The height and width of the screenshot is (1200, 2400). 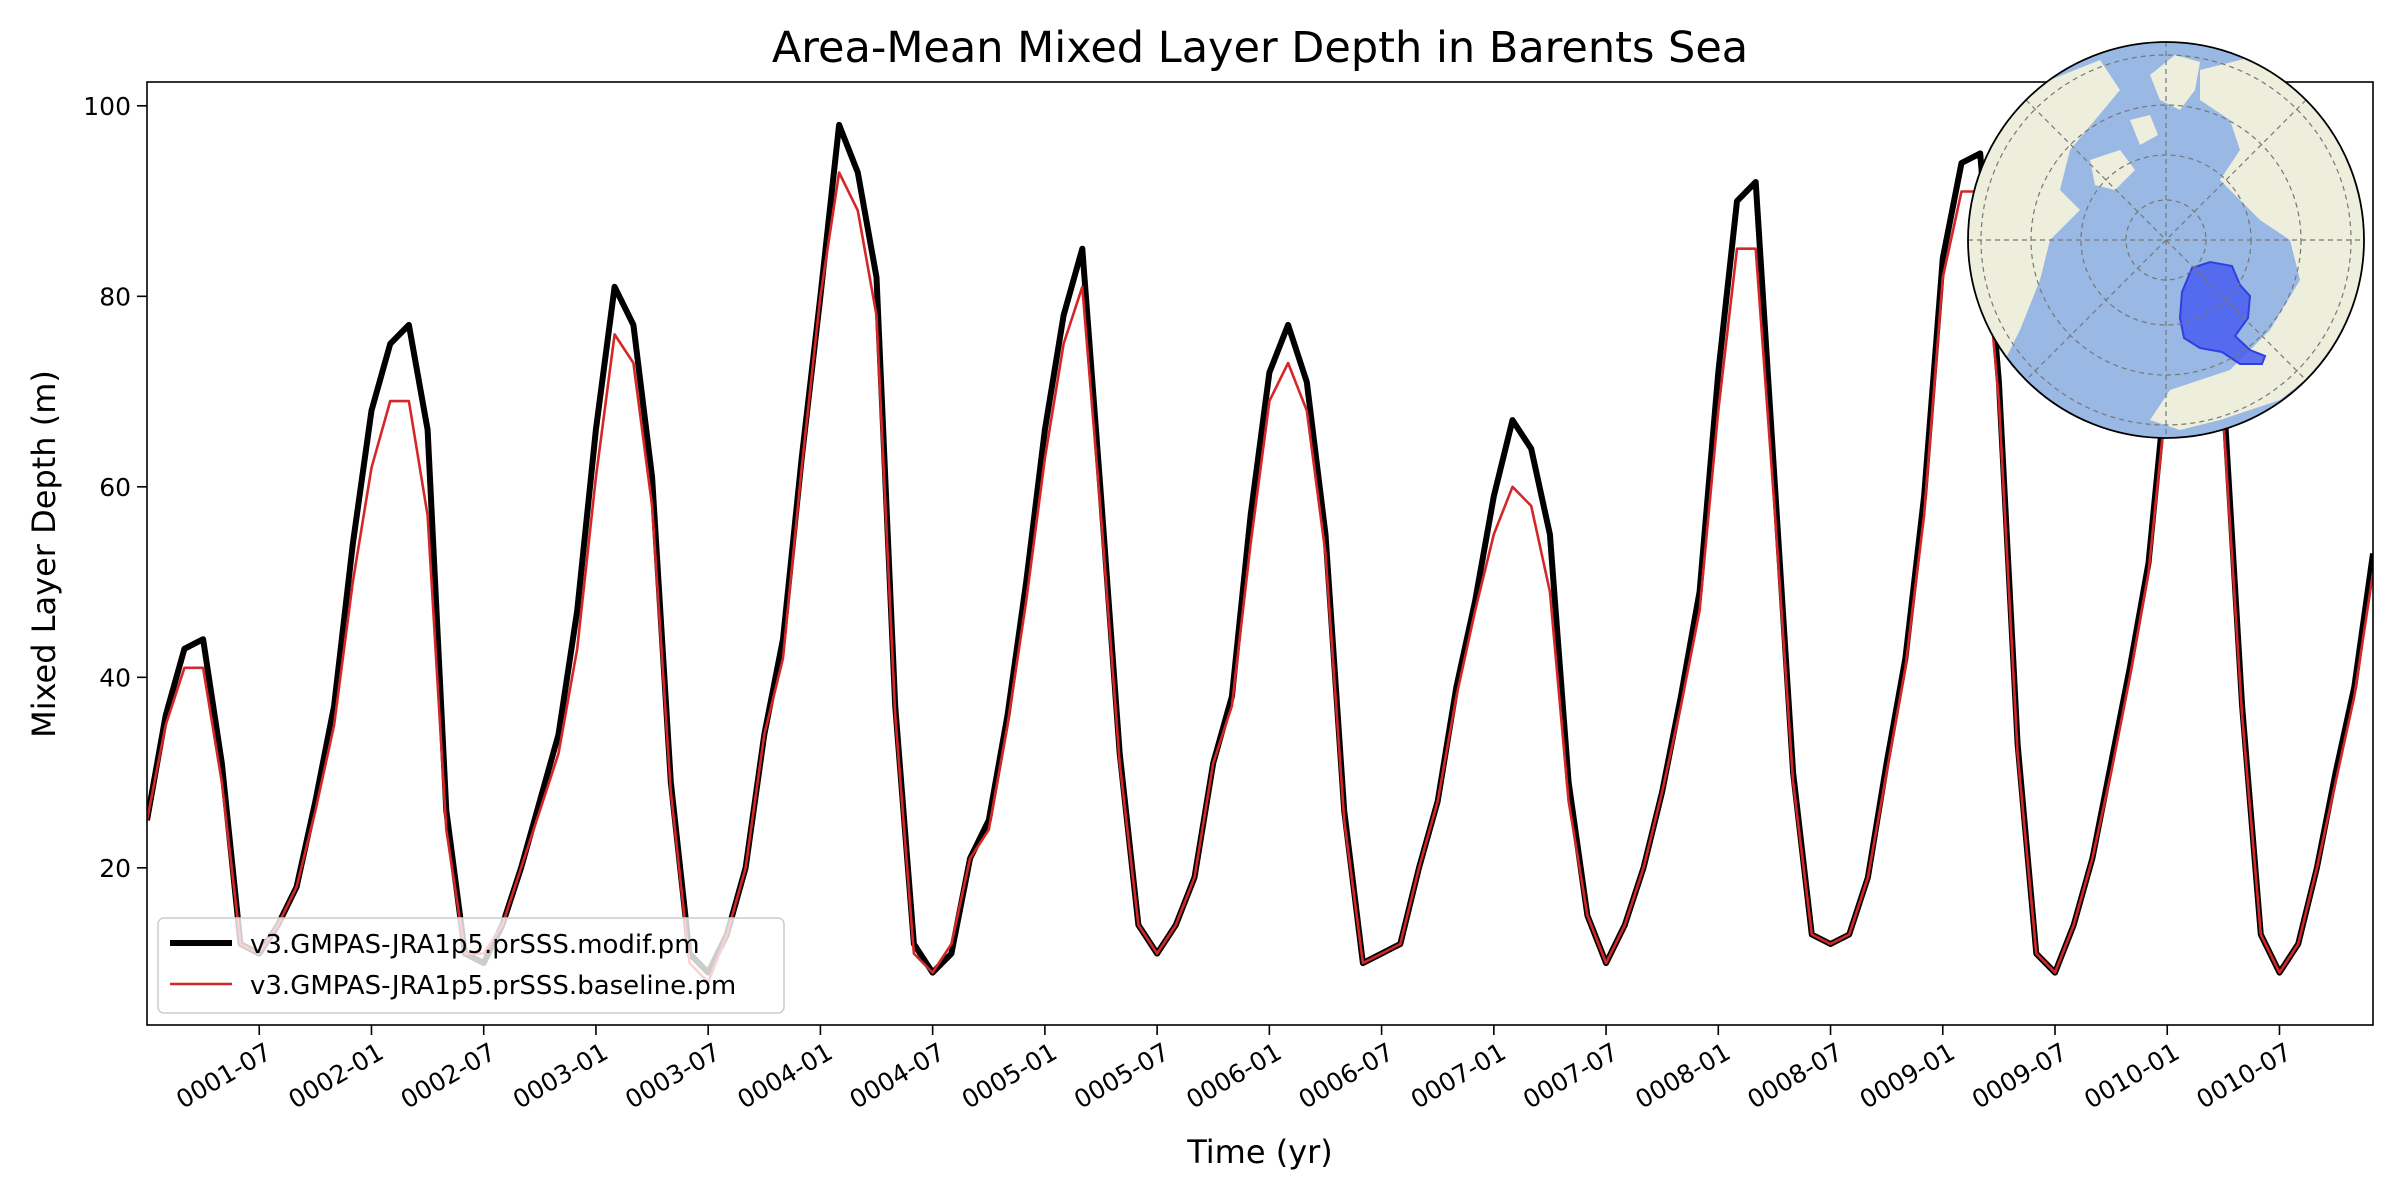 I want to click on x-tick-label: 0002-07, so click(x=448, y=1075).